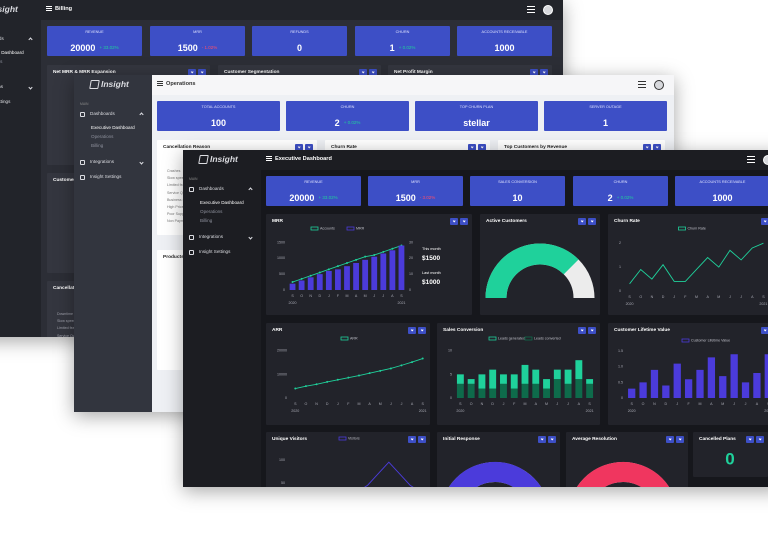 The height and width of the screenshot is (538, 768). I want to click on x-tick-label: O, so click(643, 404).